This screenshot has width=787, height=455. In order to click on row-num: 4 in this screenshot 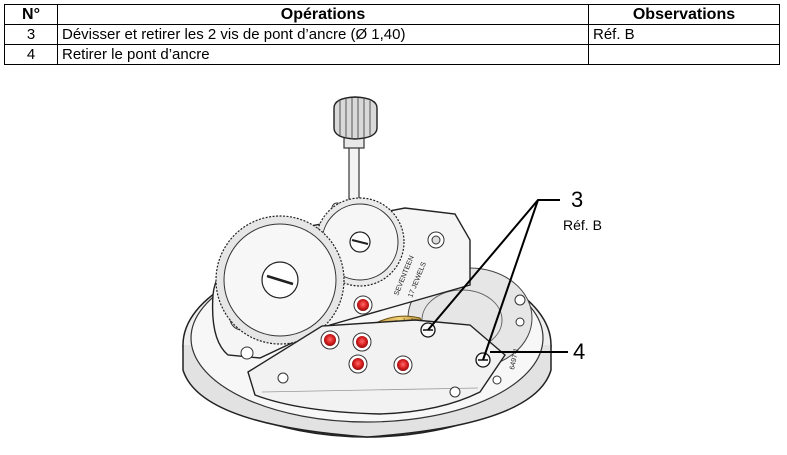, I will do `click(31, 54)`.